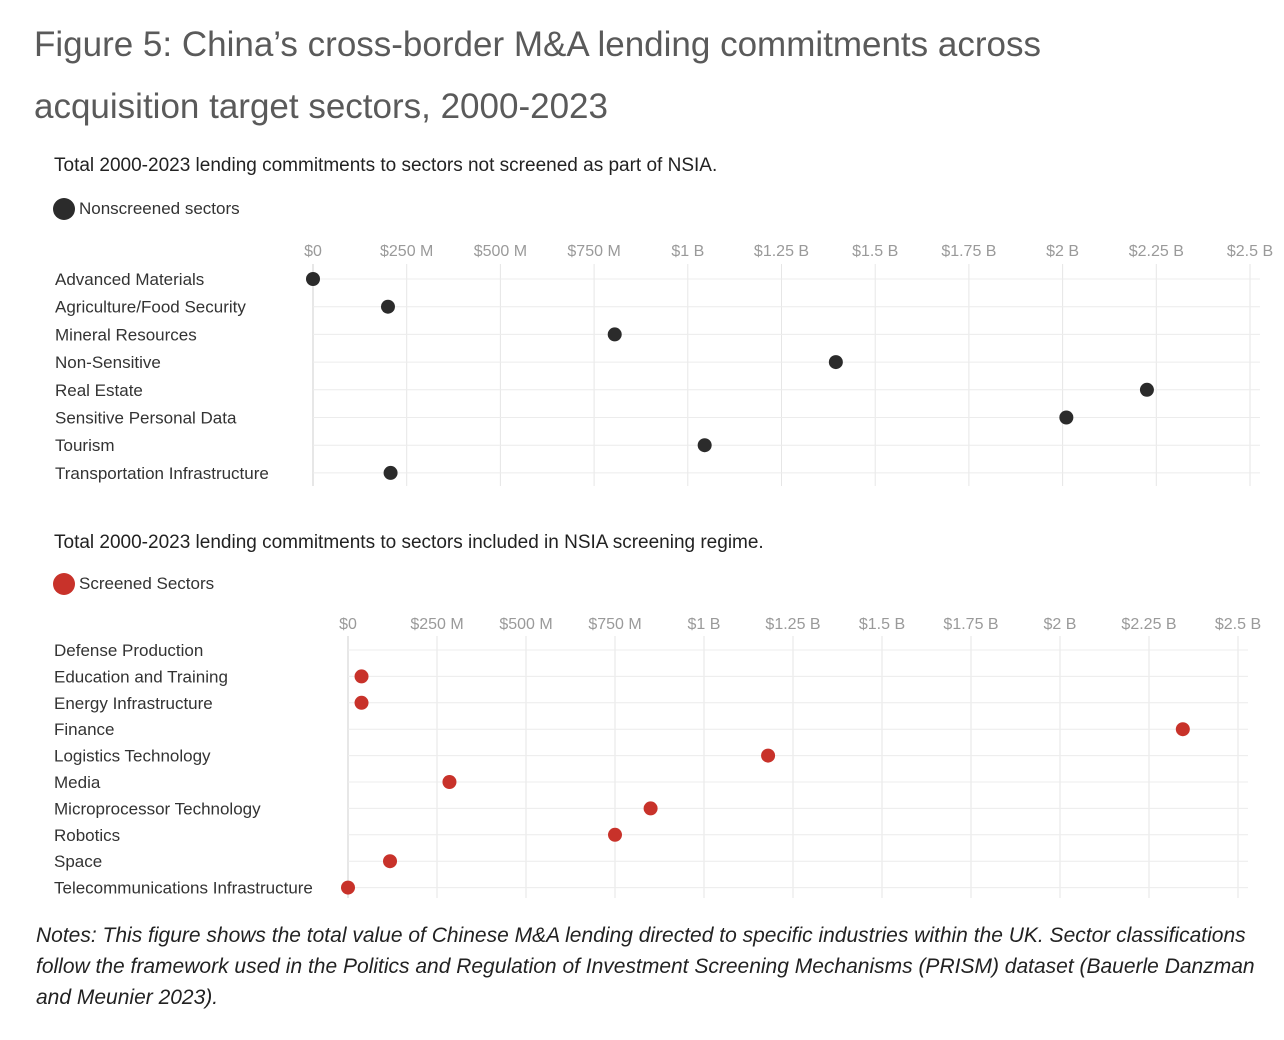 This screenshot has height=1040, width=1284. What do you see at coordinates (321, 106) in the screenshot?
I see `figure-title-line-2: acquisition target sectors, 2000-2023` at bounding box center [321, 106].